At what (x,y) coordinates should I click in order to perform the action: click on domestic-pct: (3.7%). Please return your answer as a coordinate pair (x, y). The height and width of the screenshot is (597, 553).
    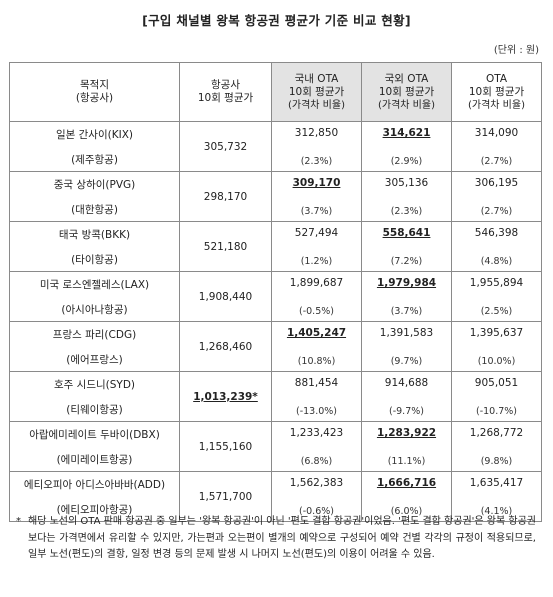
    Looking at the image, I should click on (316, 211).